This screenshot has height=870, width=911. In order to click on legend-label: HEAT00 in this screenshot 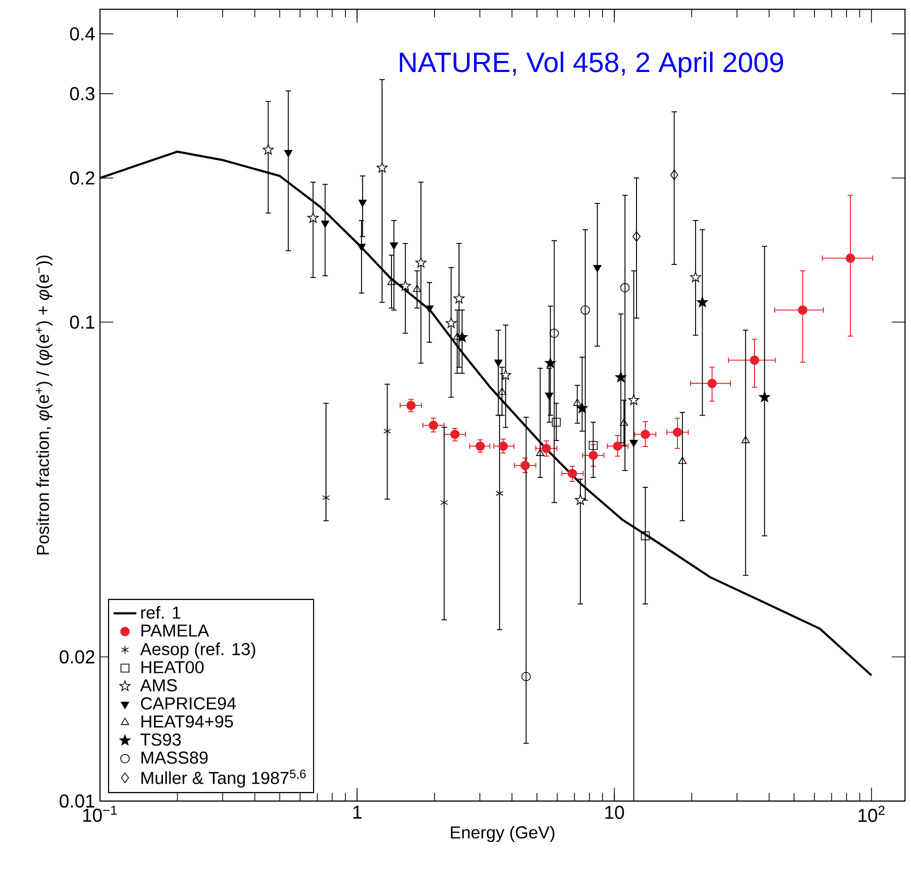, I will do `click(173, 667)`.